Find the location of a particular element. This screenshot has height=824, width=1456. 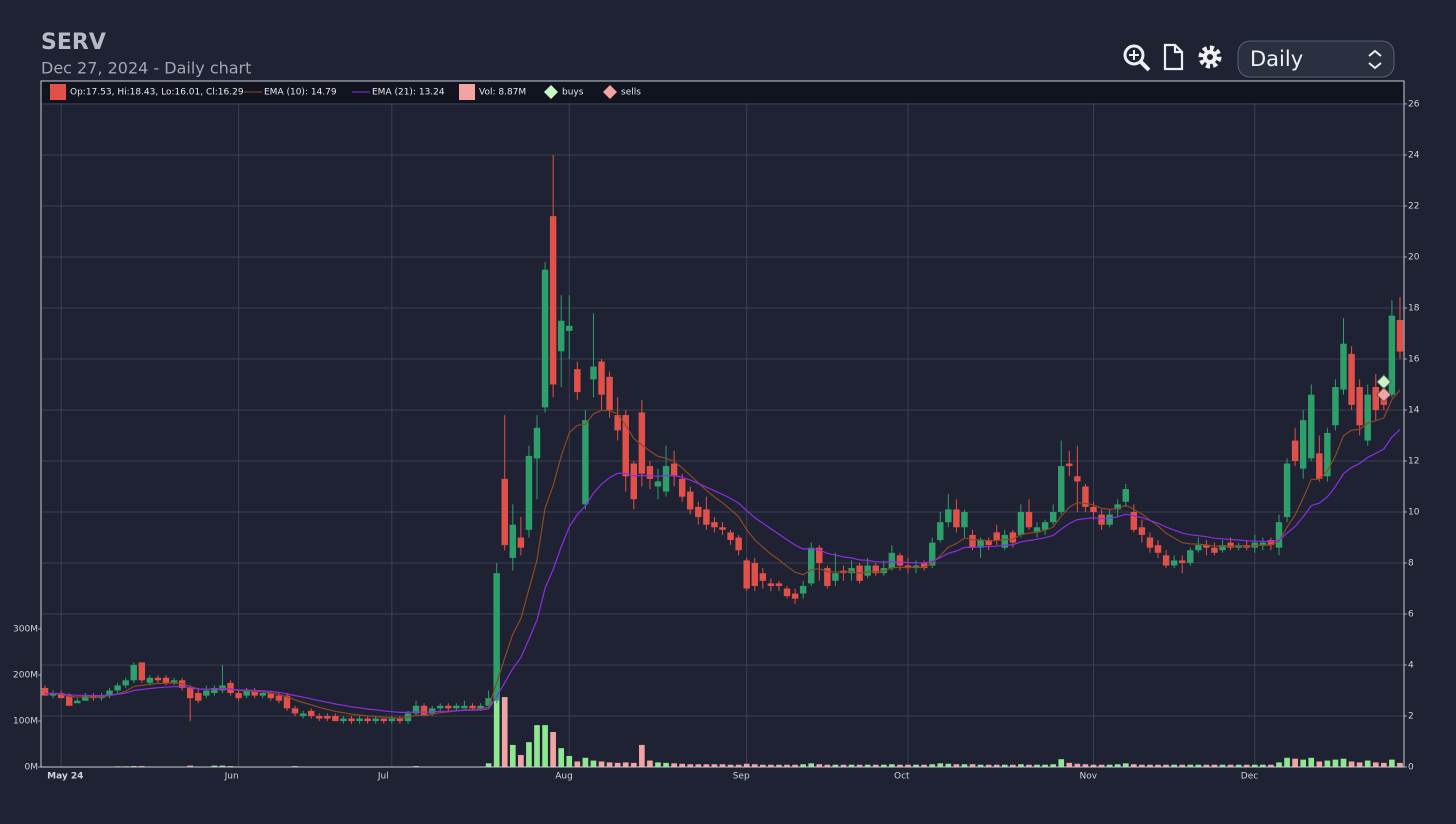

legend-swatch is located at coordinates (467, 92).